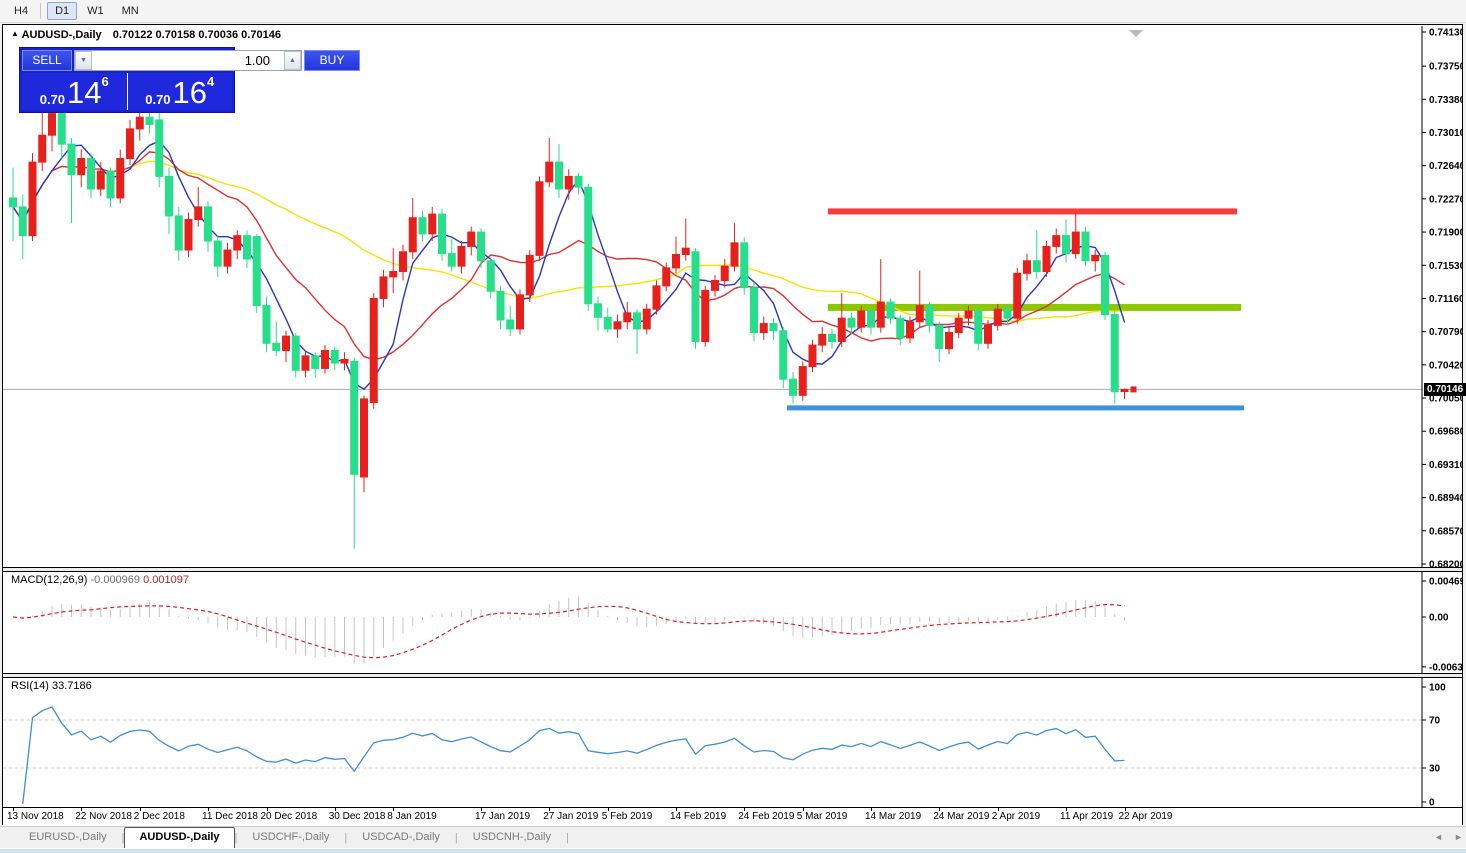  What do you see at coordinates (1432, 803) in the screenshot?
I see `rsi-tick-label: 0` at bounding box center [1432, 803].